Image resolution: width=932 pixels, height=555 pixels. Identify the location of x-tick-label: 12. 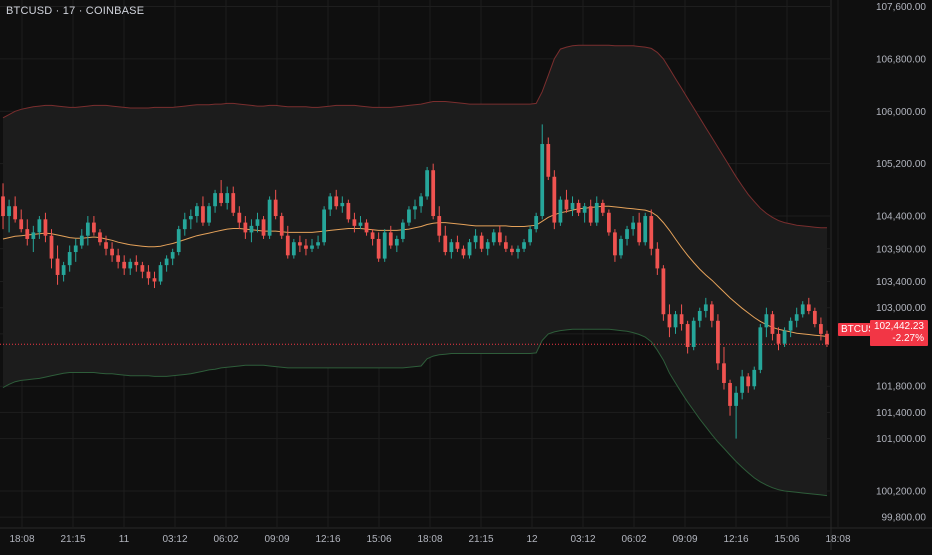
(532, 539).